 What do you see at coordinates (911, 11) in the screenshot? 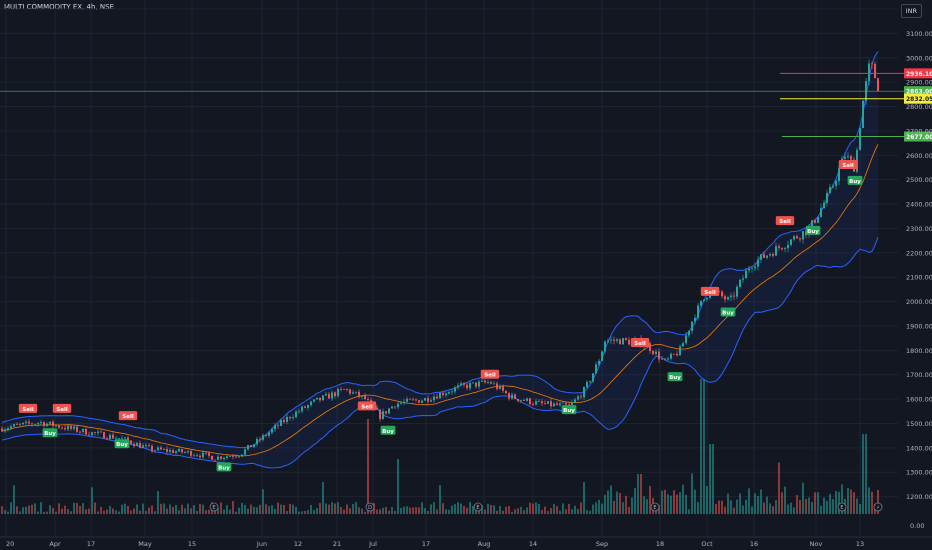
I see `currency-button: INR` at bounding box center [911, 11].